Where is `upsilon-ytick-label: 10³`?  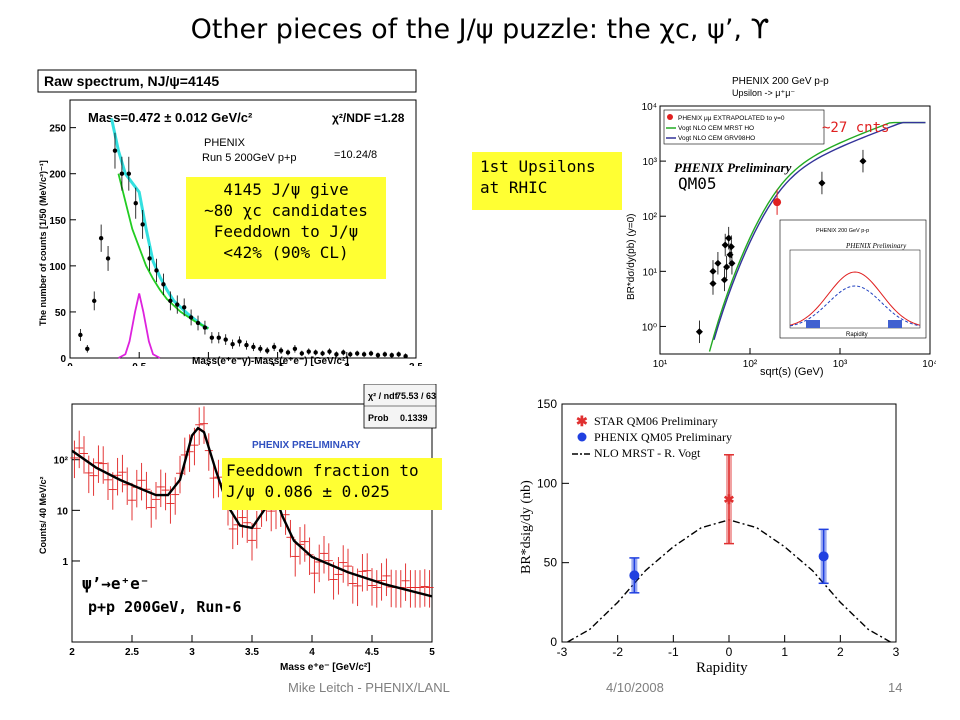 upsilon-ytick-label: 10³ is located at coordinates (650, 162).